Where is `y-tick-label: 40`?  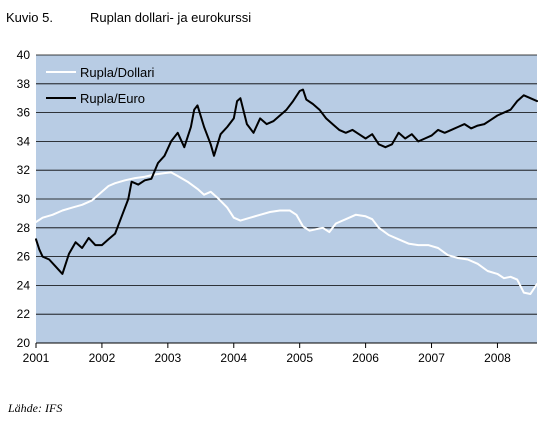
y-tick-label: 40 is located at coordinates (24, 55).